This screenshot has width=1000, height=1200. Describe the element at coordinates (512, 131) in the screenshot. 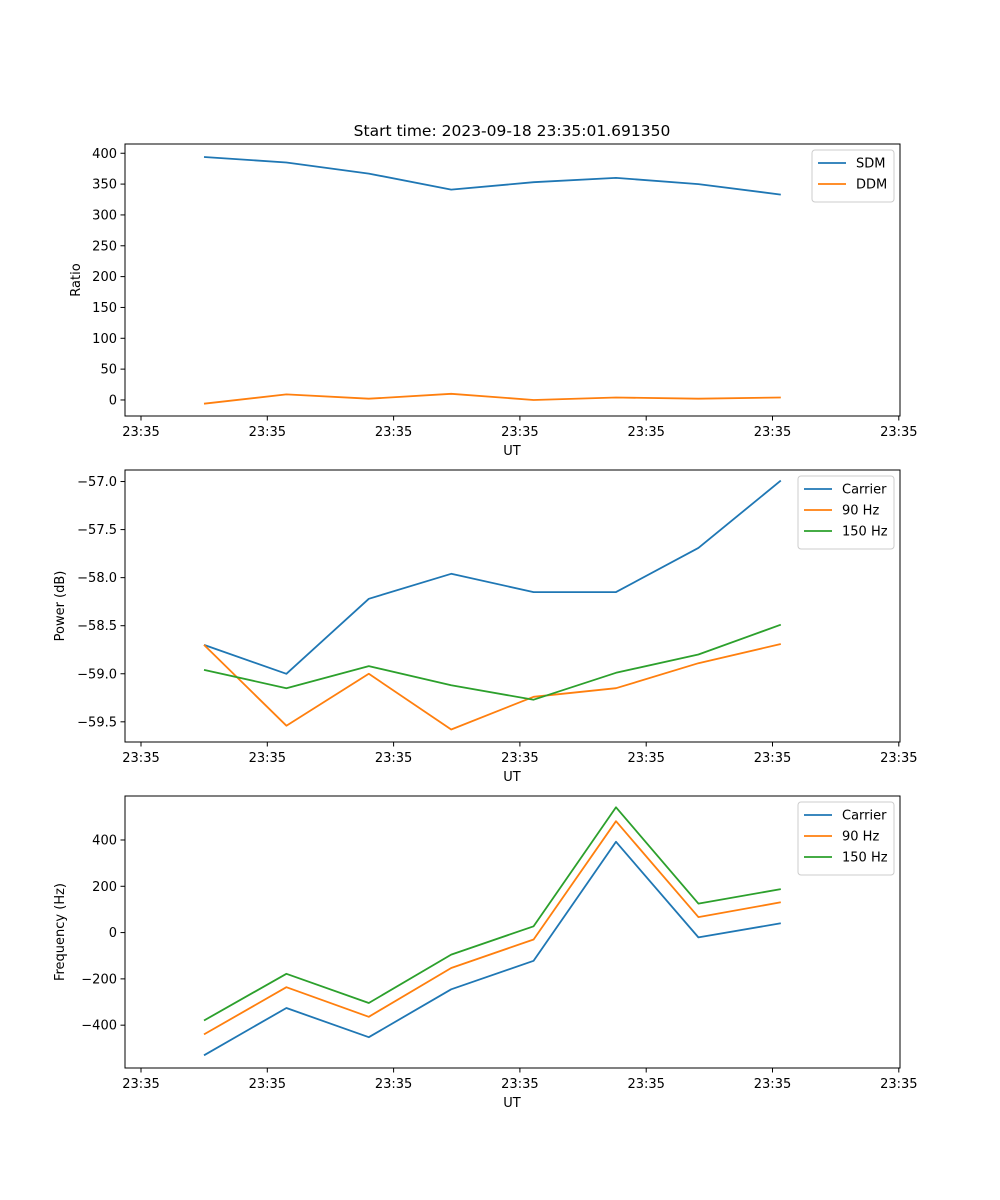

I see `figure-title: Start time: 2023-09-18 23:35:01.691350` at that location.